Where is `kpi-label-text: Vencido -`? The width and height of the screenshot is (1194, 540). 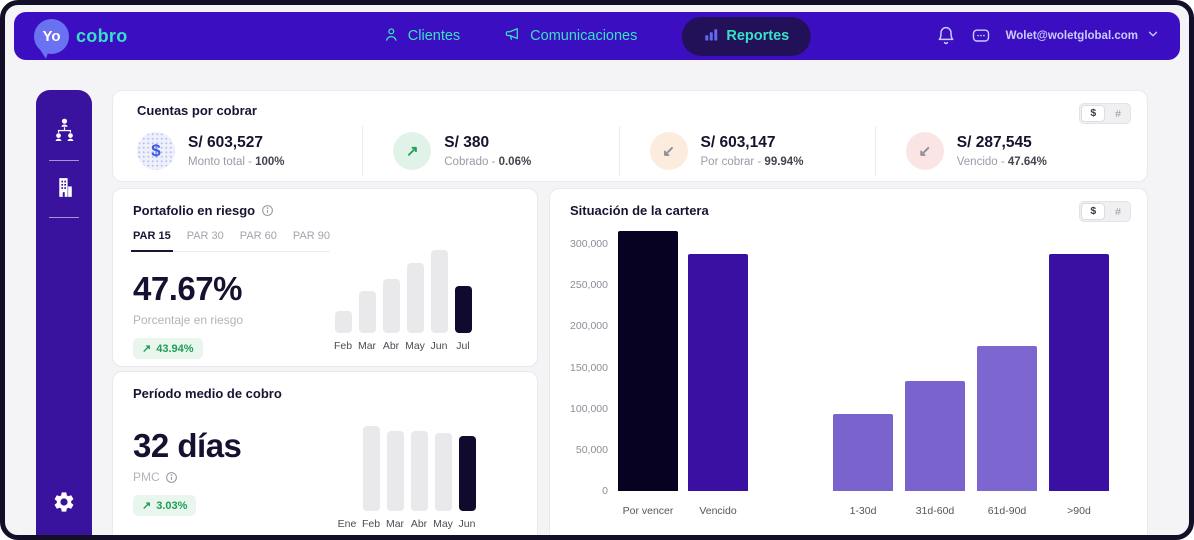 kpi-label-text: Vencido - is located at coordinates (982, 161).